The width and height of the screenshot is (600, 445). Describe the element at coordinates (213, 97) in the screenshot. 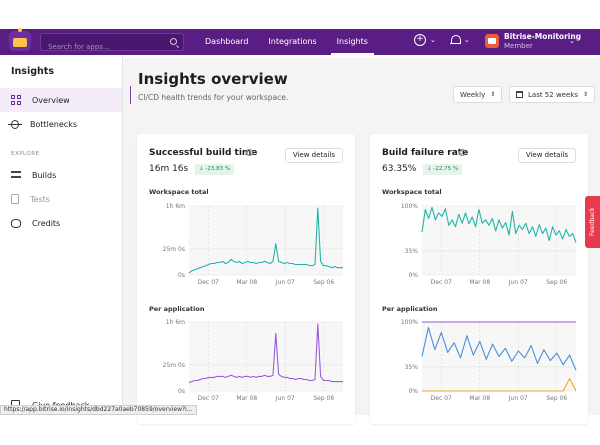

I see `page-subtitle: CI/CD health trends for your workspace.` at that location.